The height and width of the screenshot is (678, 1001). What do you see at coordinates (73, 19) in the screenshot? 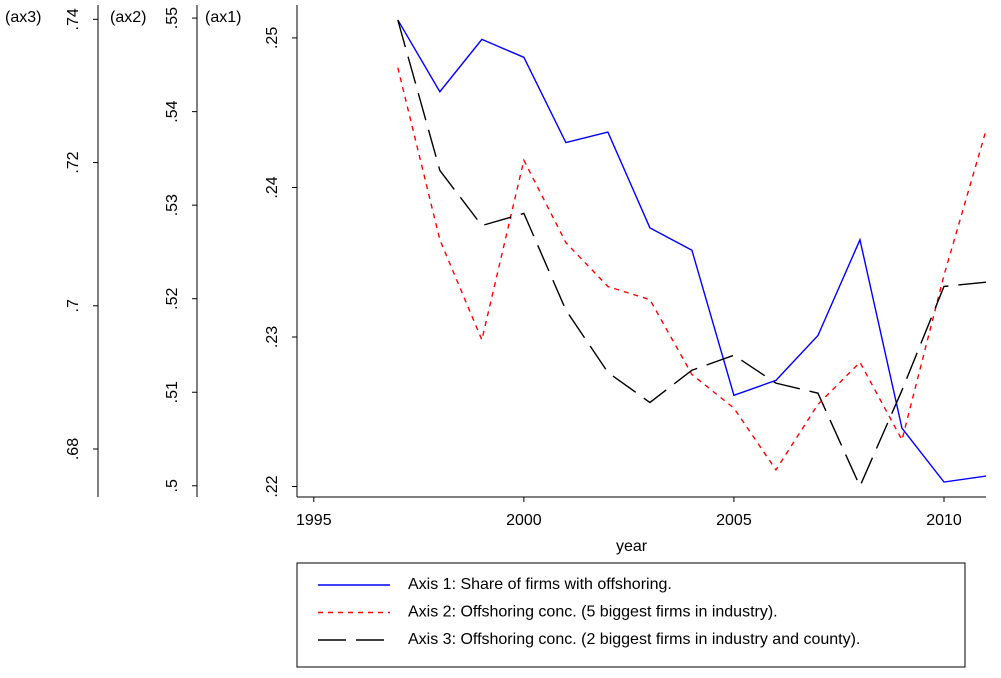
I see `y-tick-label: .74` at bounding box center [73, 19].